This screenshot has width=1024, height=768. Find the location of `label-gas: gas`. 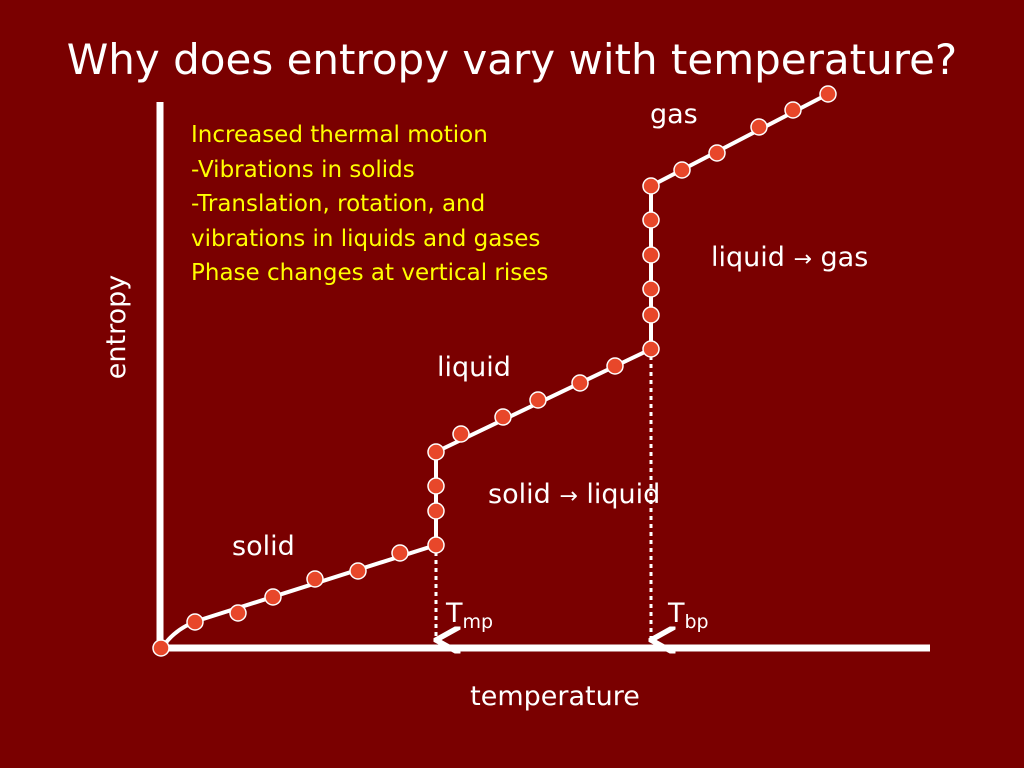

label-gas: gas is located at coordinates (674, 114).